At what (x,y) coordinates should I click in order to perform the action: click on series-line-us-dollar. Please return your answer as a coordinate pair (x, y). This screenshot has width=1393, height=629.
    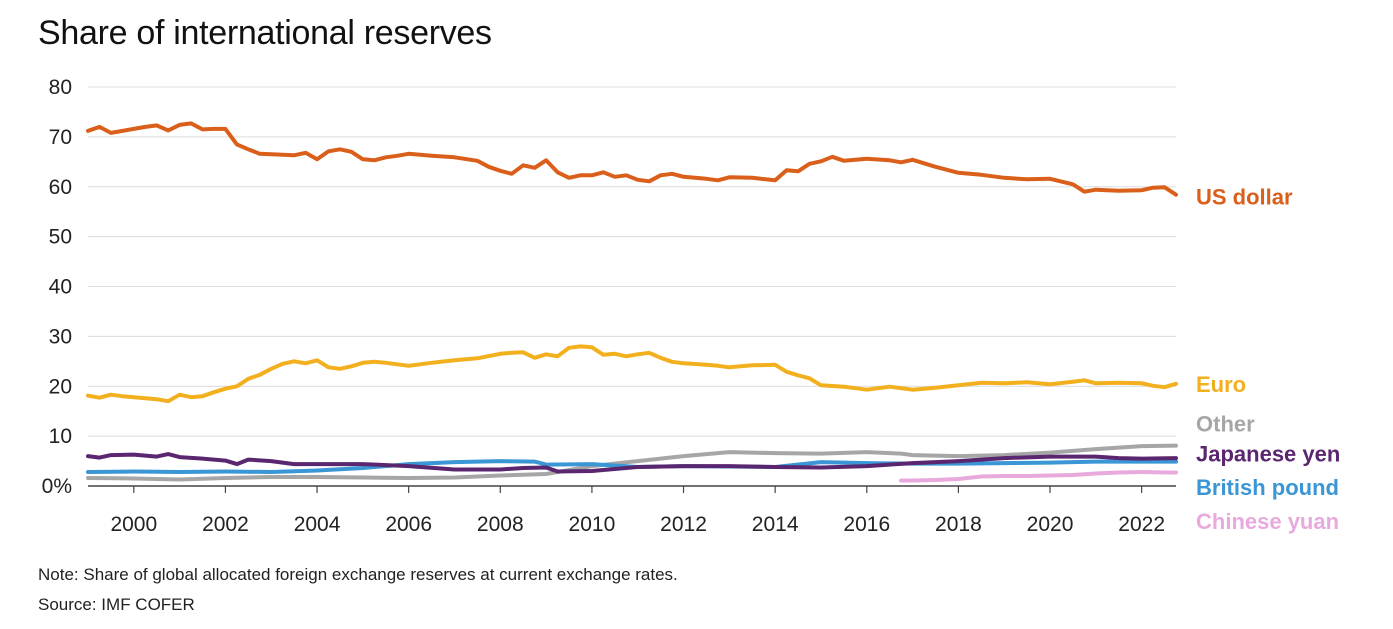
    Looking at the image, I should click on (632, 159).